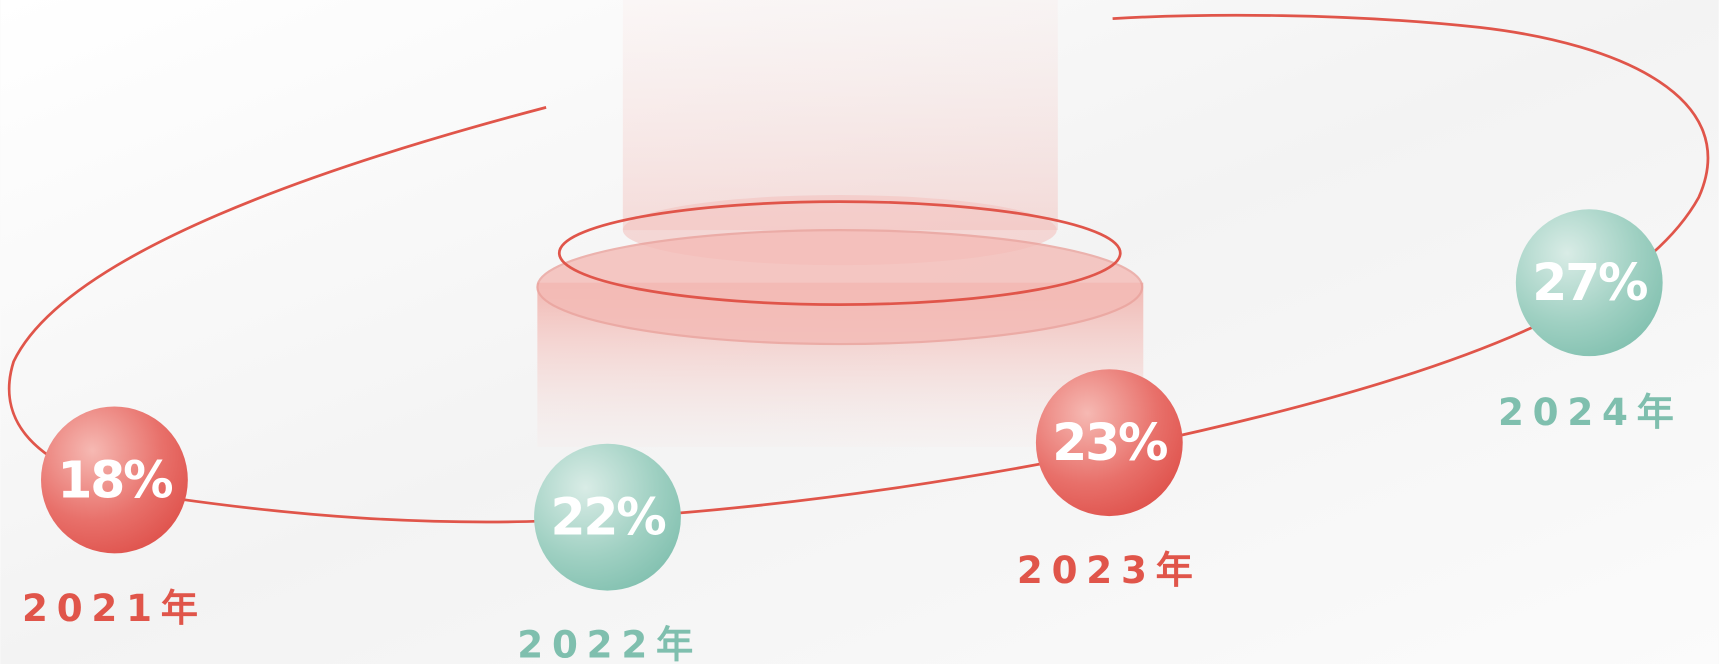  I want to click on percent: 18%, so click(114, 479).